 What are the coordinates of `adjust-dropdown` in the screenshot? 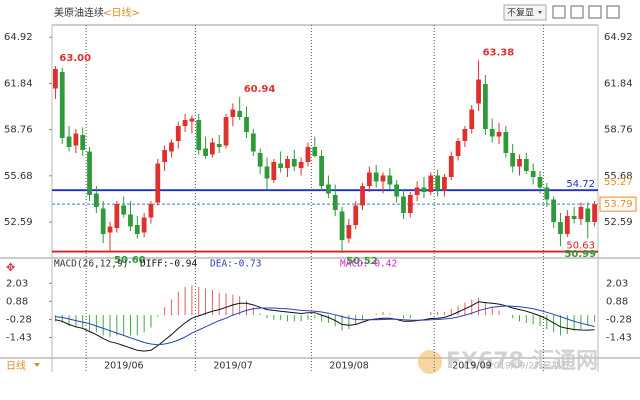 It's located at (525, 12).